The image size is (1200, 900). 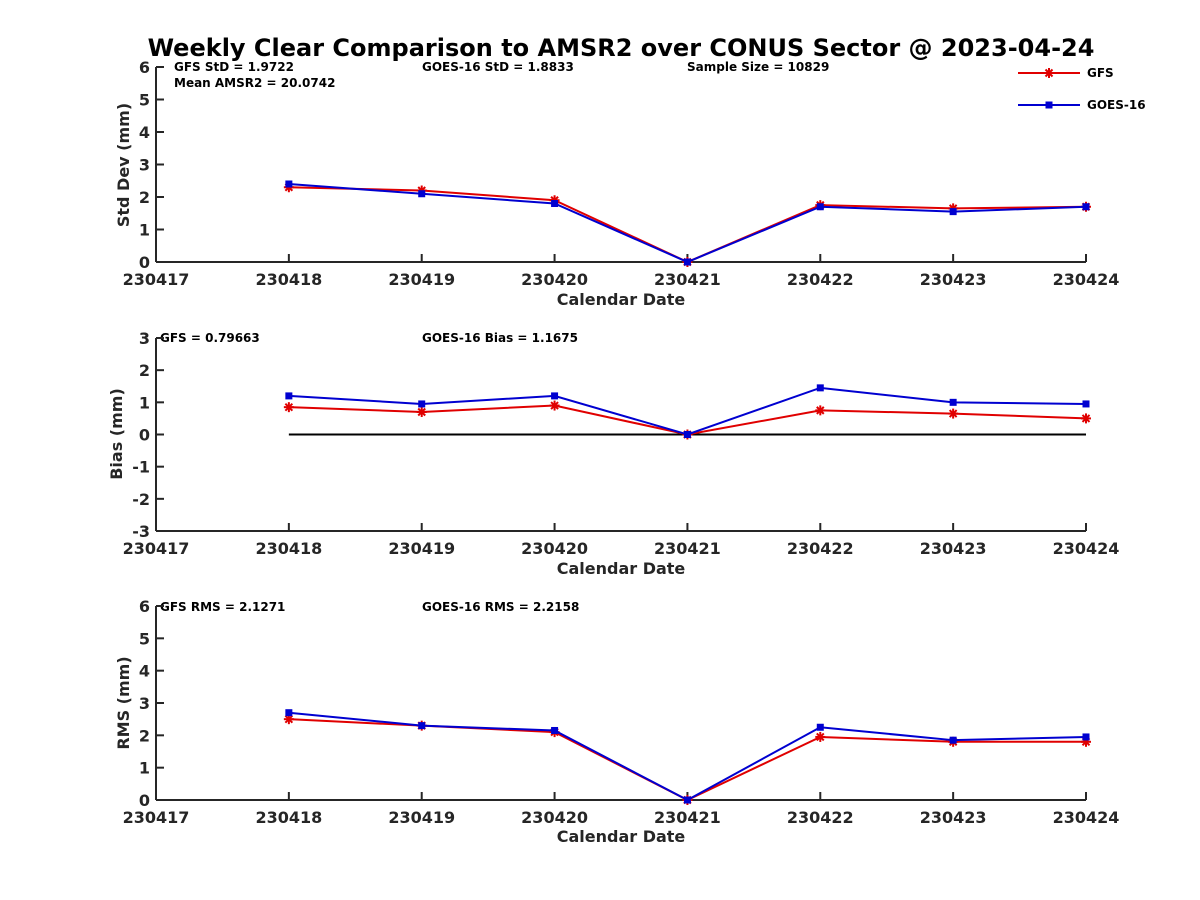 I want to click on stddev-x-tick-label: 230418, so click(x=288, y=279).